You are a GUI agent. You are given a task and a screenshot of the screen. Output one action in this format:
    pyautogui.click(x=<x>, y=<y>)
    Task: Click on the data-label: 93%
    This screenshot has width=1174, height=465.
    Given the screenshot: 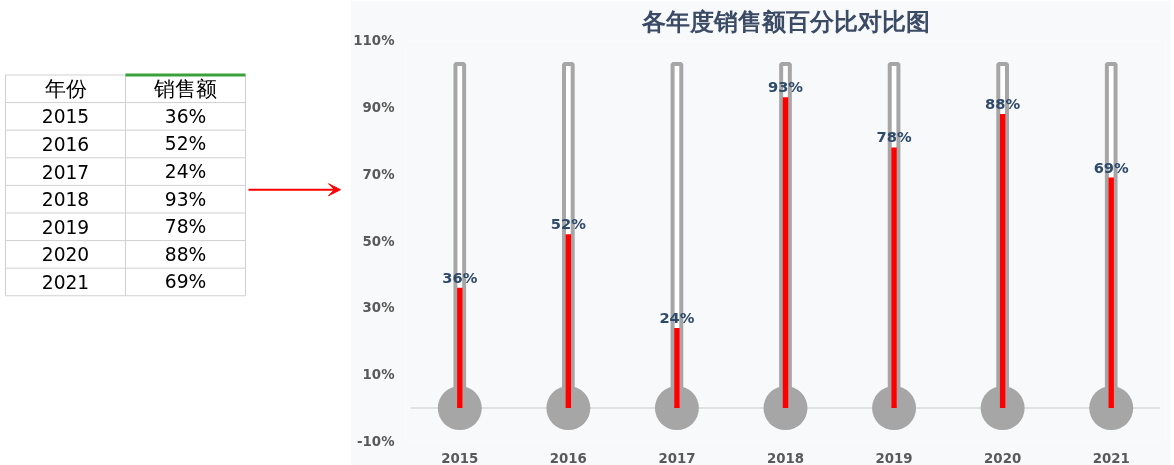 What is the action you would take?
    pyautogui.click(x=785, y=87)
    